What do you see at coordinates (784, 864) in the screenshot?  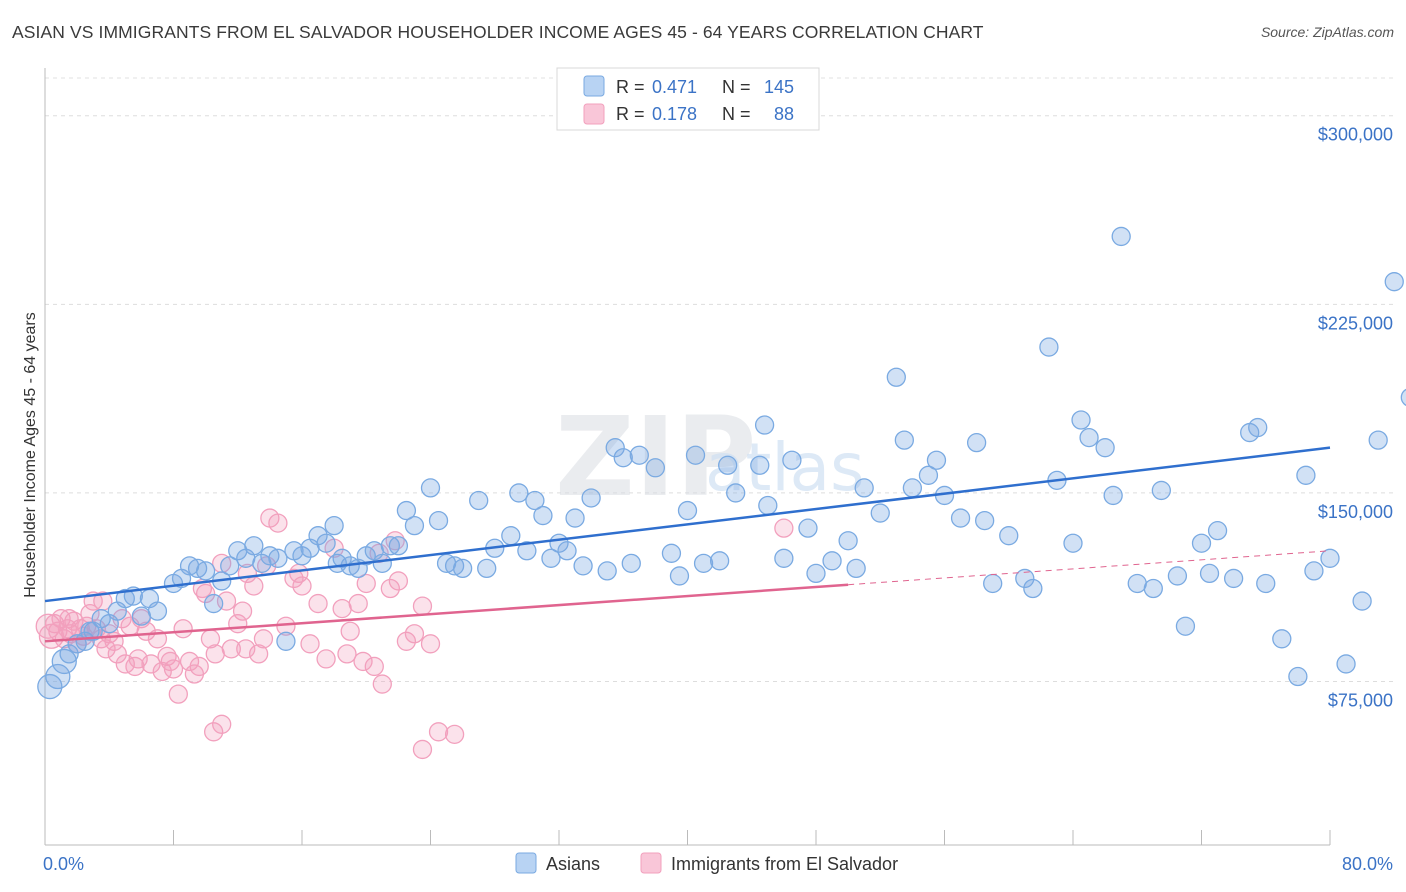 I see `bottom-legend-salvador: Immigrants from El Salvador` at bounding box center [784, 864].